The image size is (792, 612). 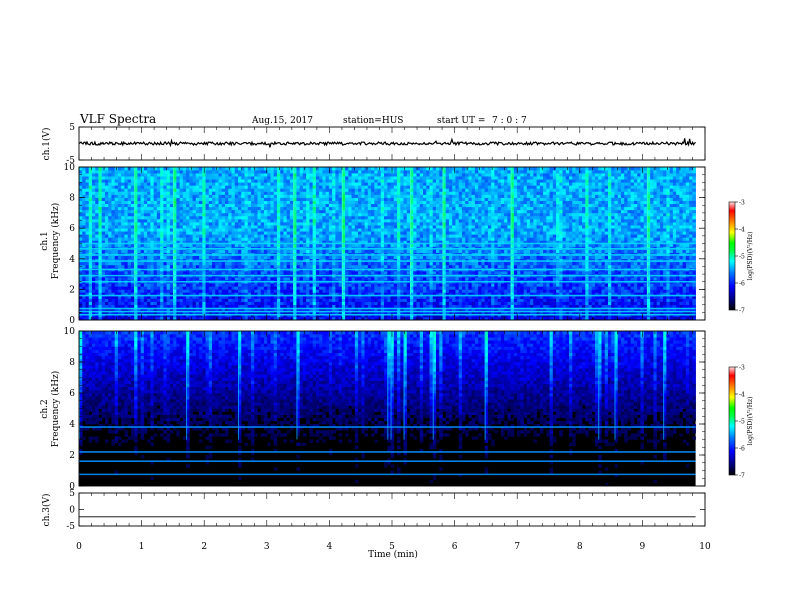 I want to click on ch2-spectrogram-ylabel-channel: ch.2, so click(x=45, y=408).